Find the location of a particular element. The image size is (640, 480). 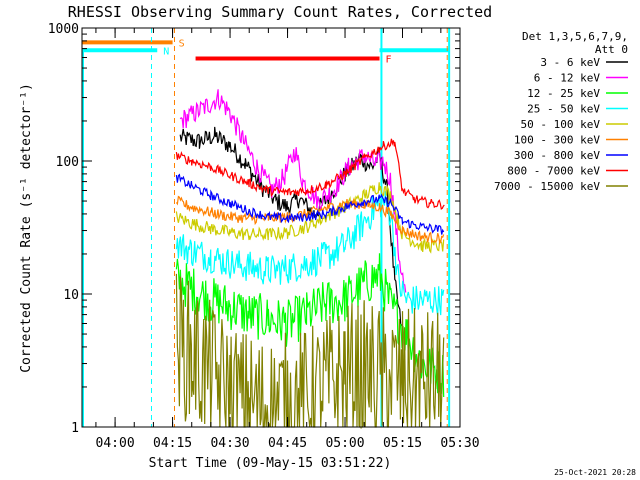

y-tick-label: 1000 is located at coordinates (63, 29).